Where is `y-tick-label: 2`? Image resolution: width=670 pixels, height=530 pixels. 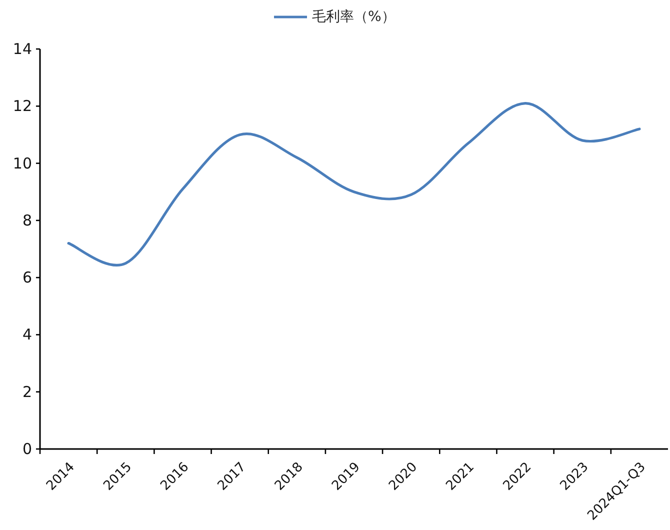 y-tick-label: 2 is located at coordinates (27, 391).